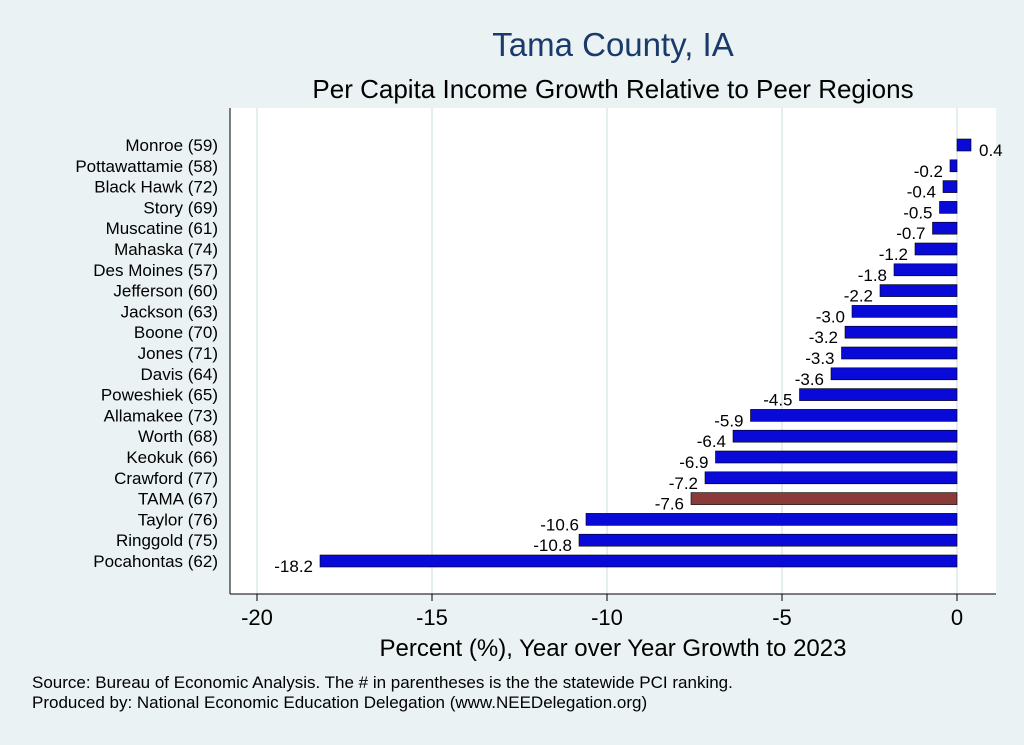  Describe the element at coordinates (159, 395) in the screenshot. I see `category-label: Poweshiek (65)` at that location.